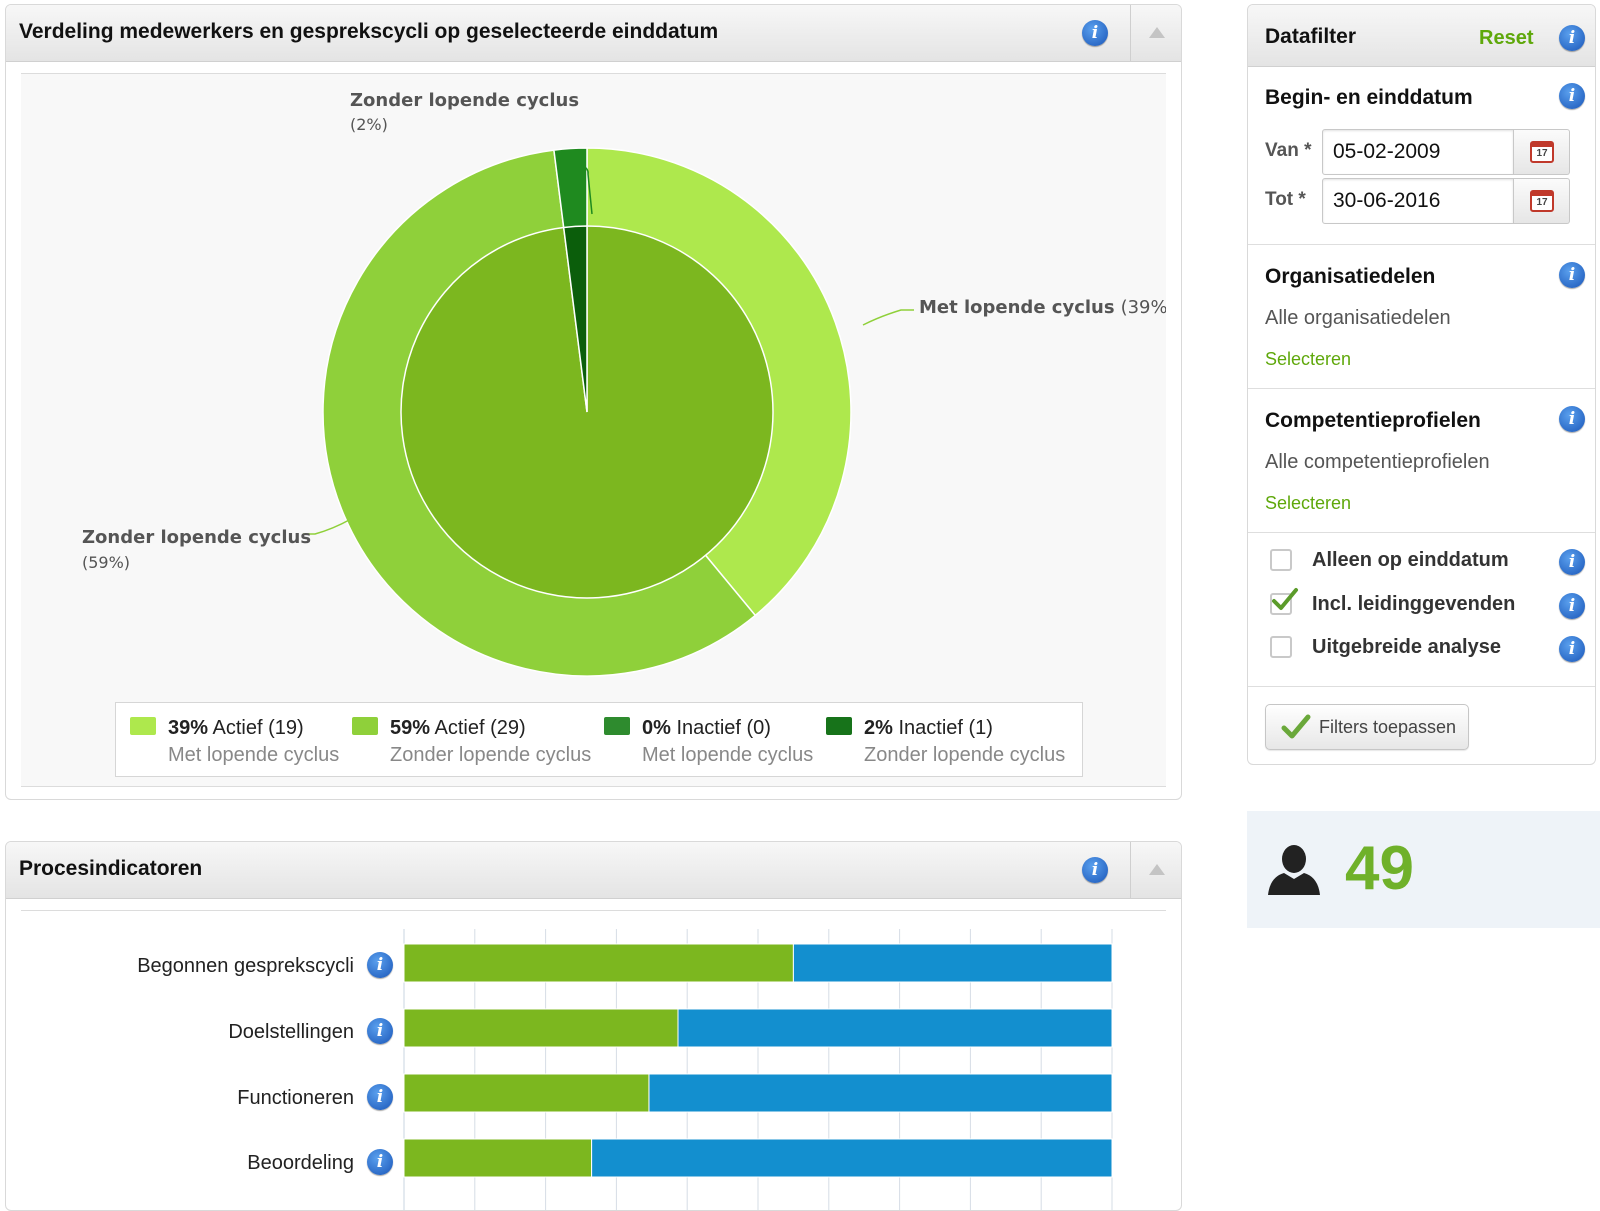  I want to click on org-value: Alle organisatiedelen, so click(1358, 318).